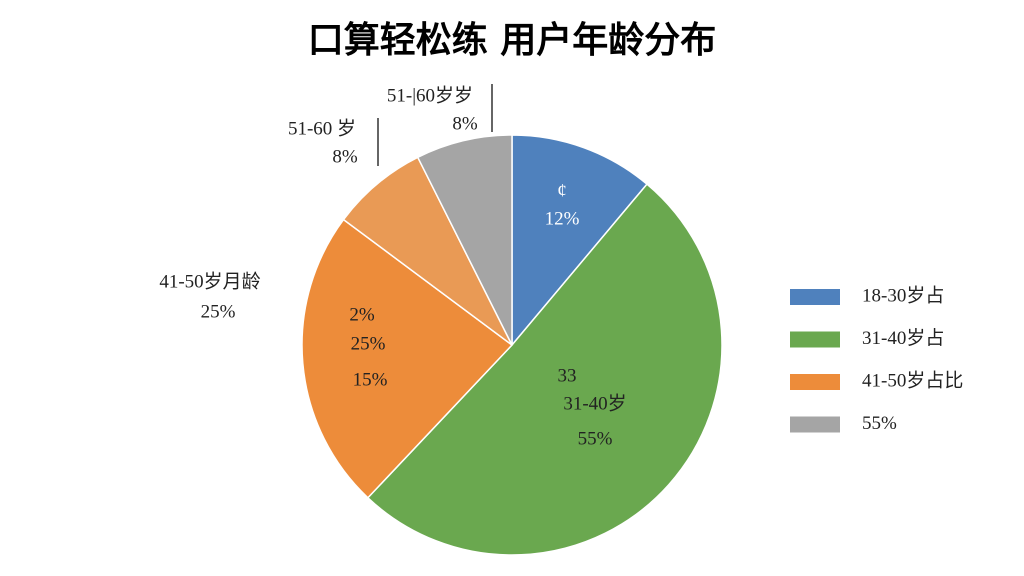 This screenshot has width=1024, height=576. I want to click on category-label: 41-50岁月龄, so click(209, 281).